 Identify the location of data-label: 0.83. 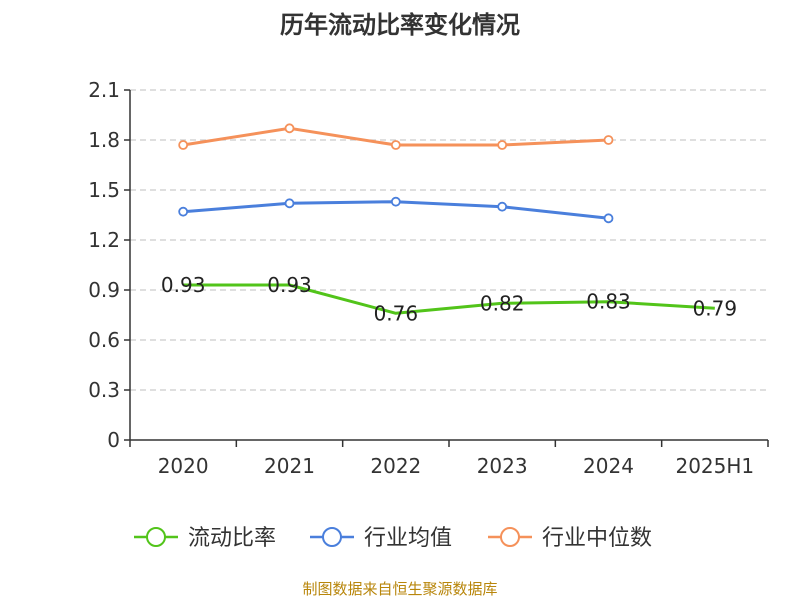
(608, 302).